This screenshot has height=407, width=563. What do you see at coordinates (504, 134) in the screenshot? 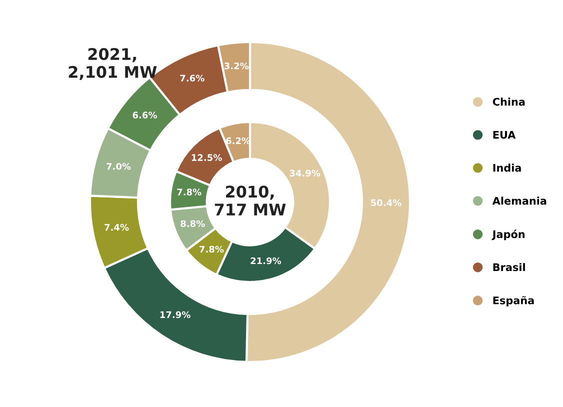
I see `legend-label: EUA` at bounding box center [504, 134].